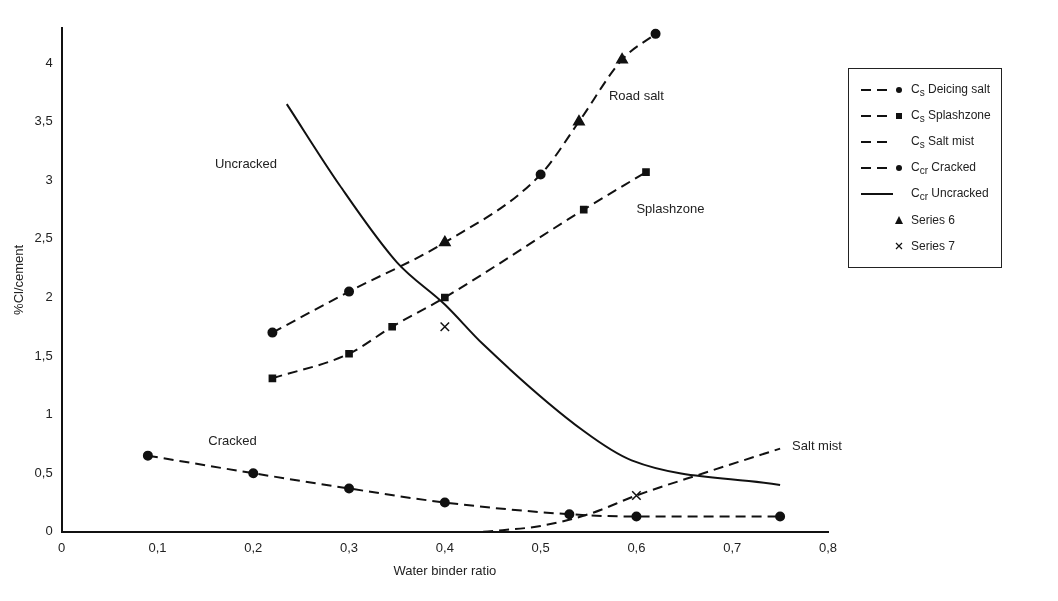 Image resolution: width=1058 pixels, height=601 pixels. I want to click on y-axis-title: %Cl/cement, so click(19, 279).